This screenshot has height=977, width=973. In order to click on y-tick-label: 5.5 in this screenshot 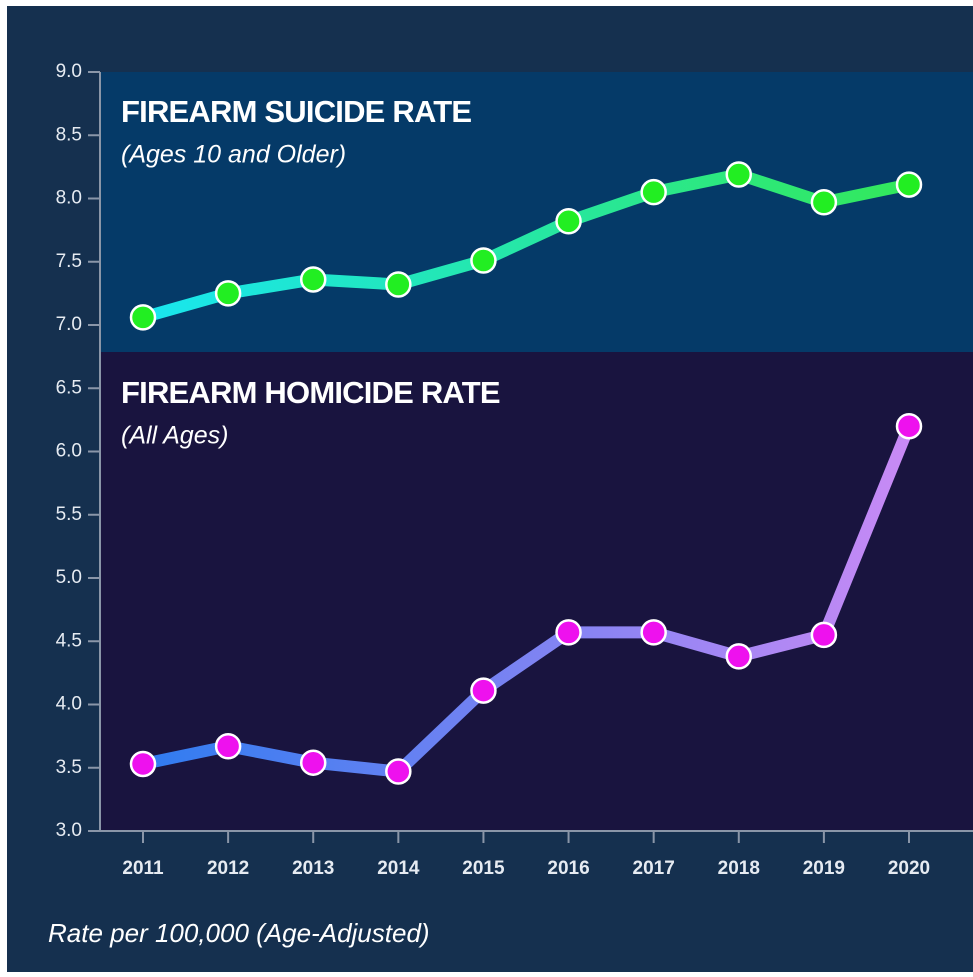, I will do `click(69, 514)`.